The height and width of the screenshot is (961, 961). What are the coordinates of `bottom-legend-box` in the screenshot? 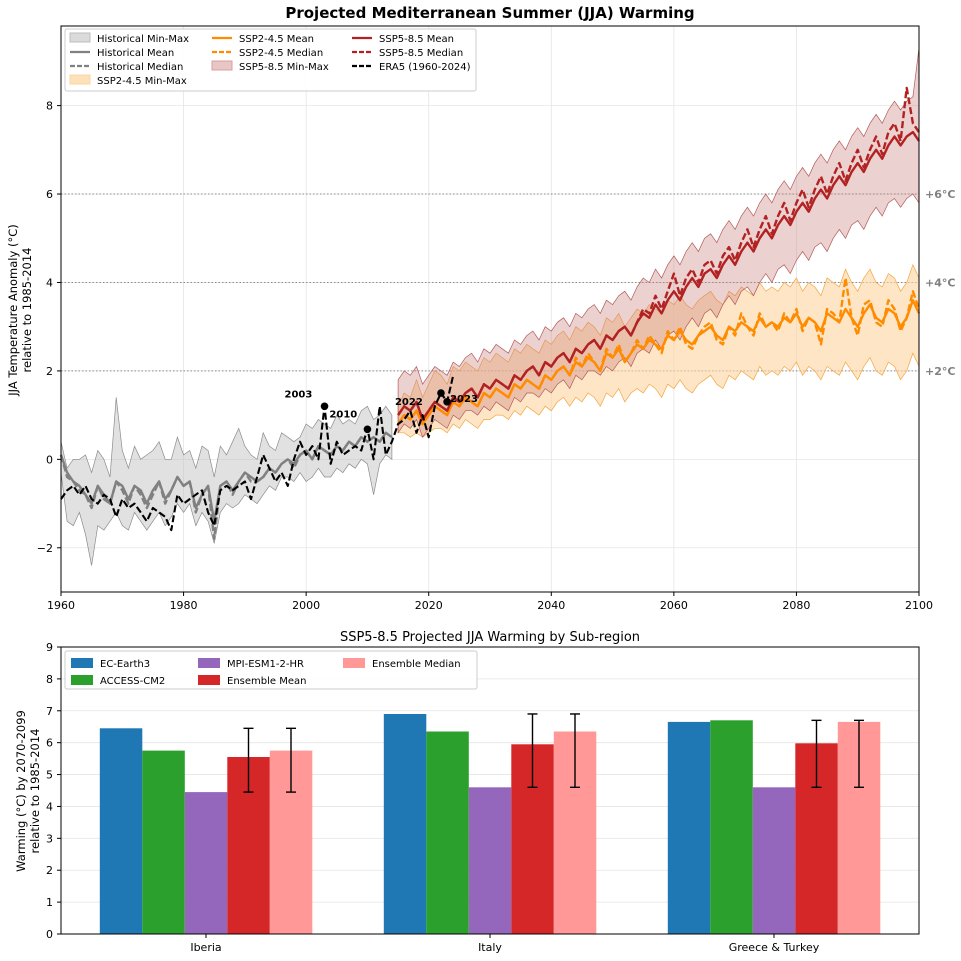 It's located at (271, 670).